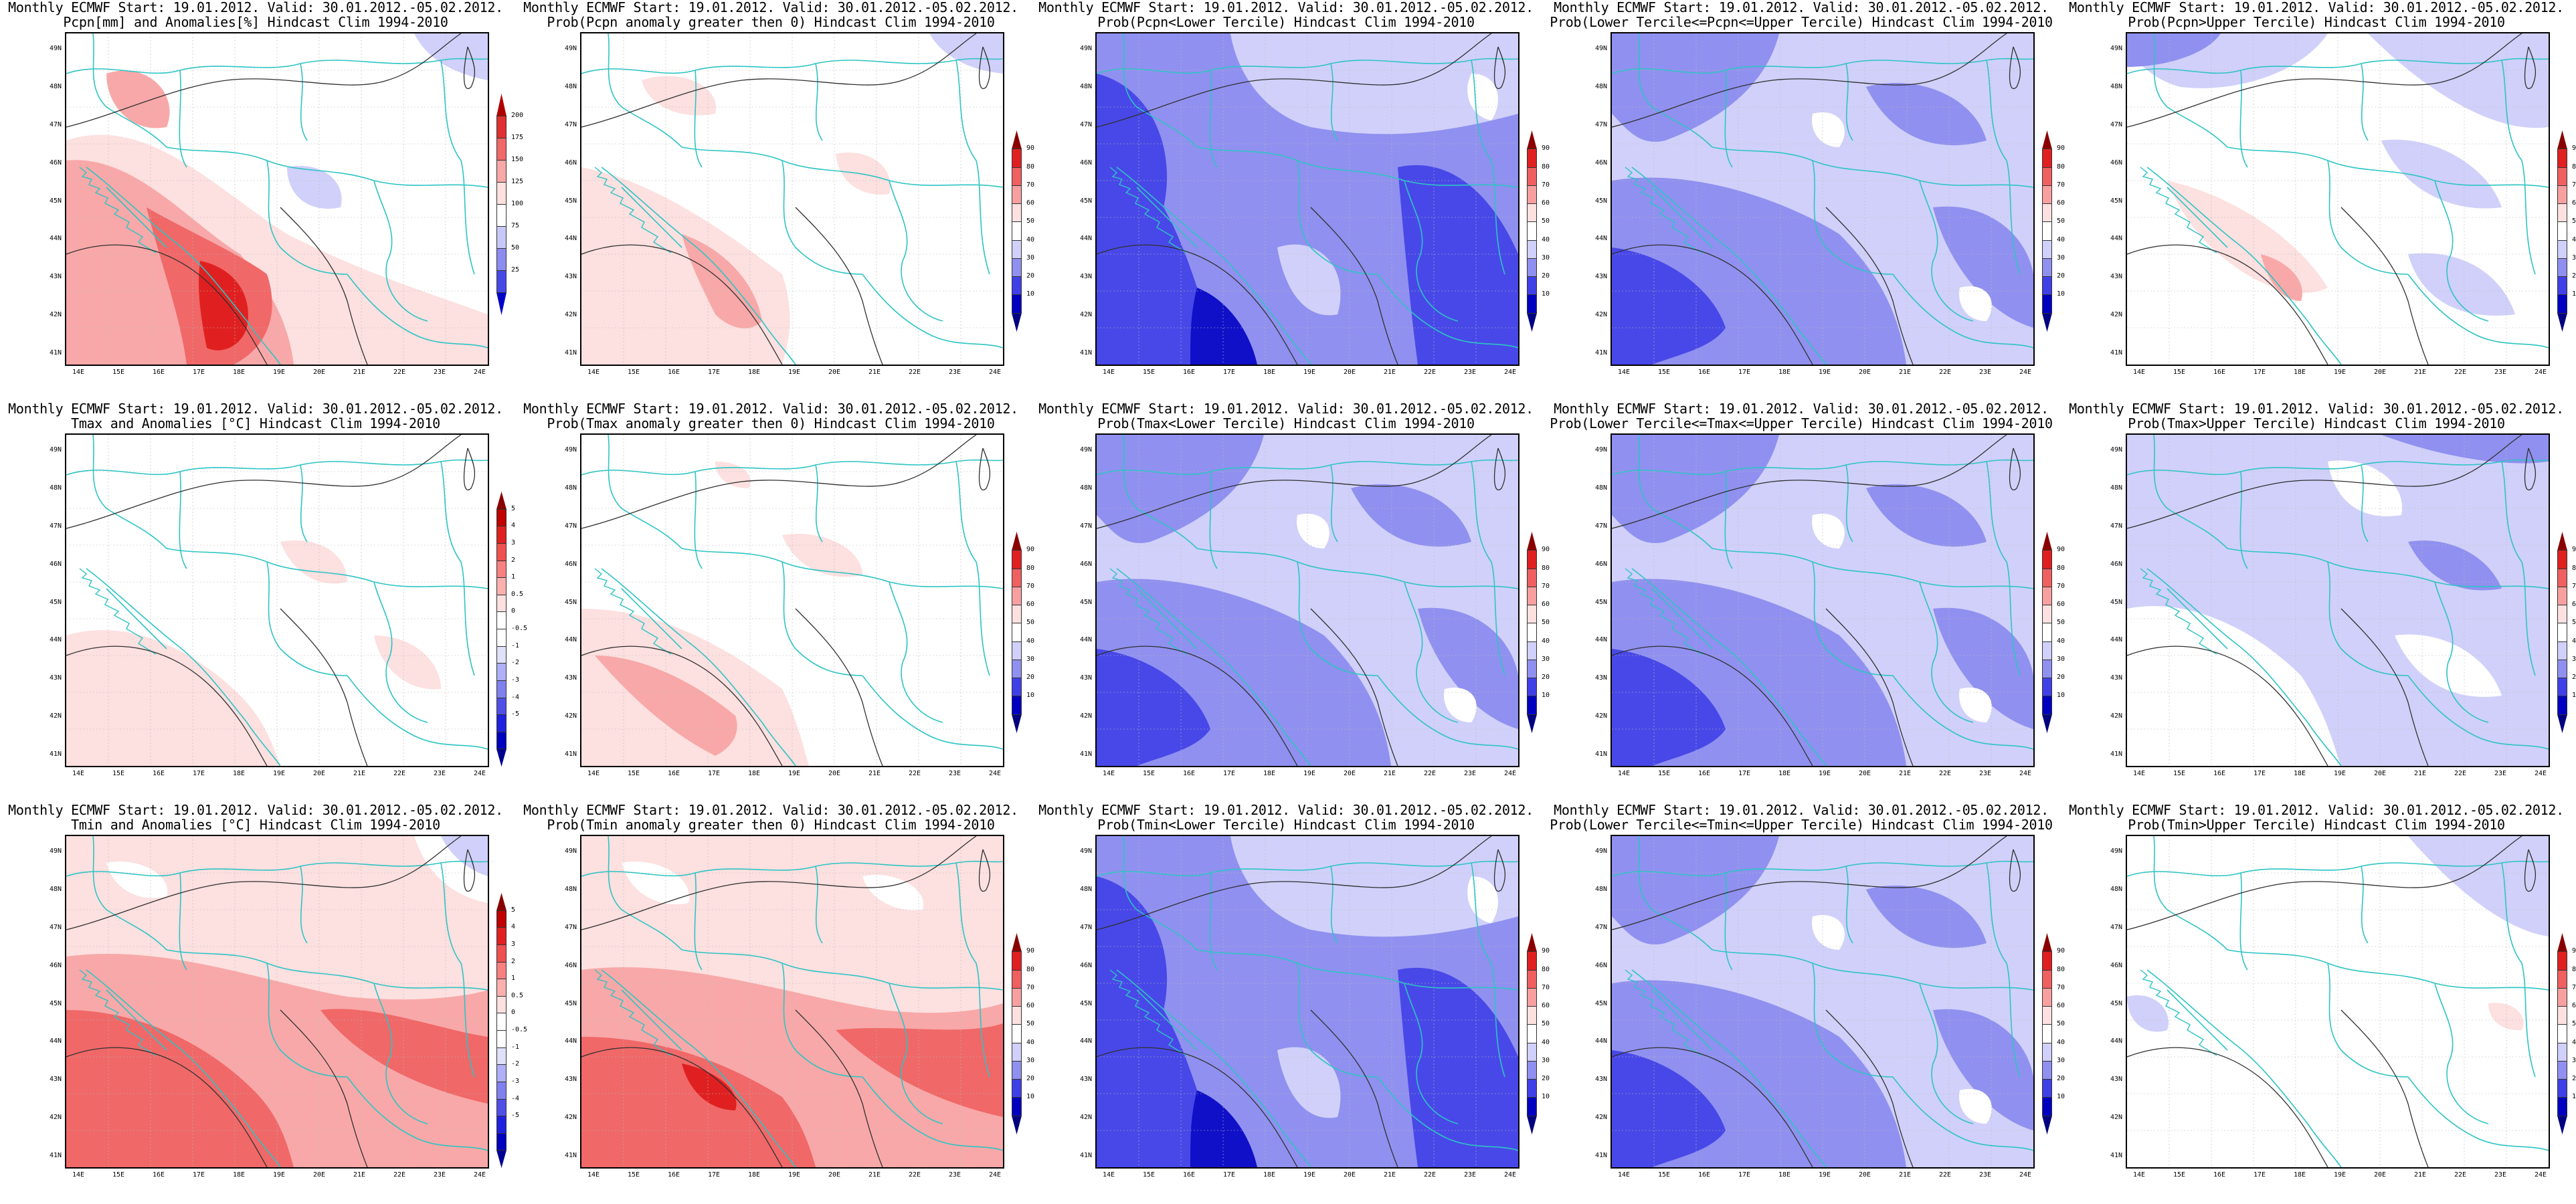  I want to click on colorbar-tick-label: -5, so click(515, 1116).